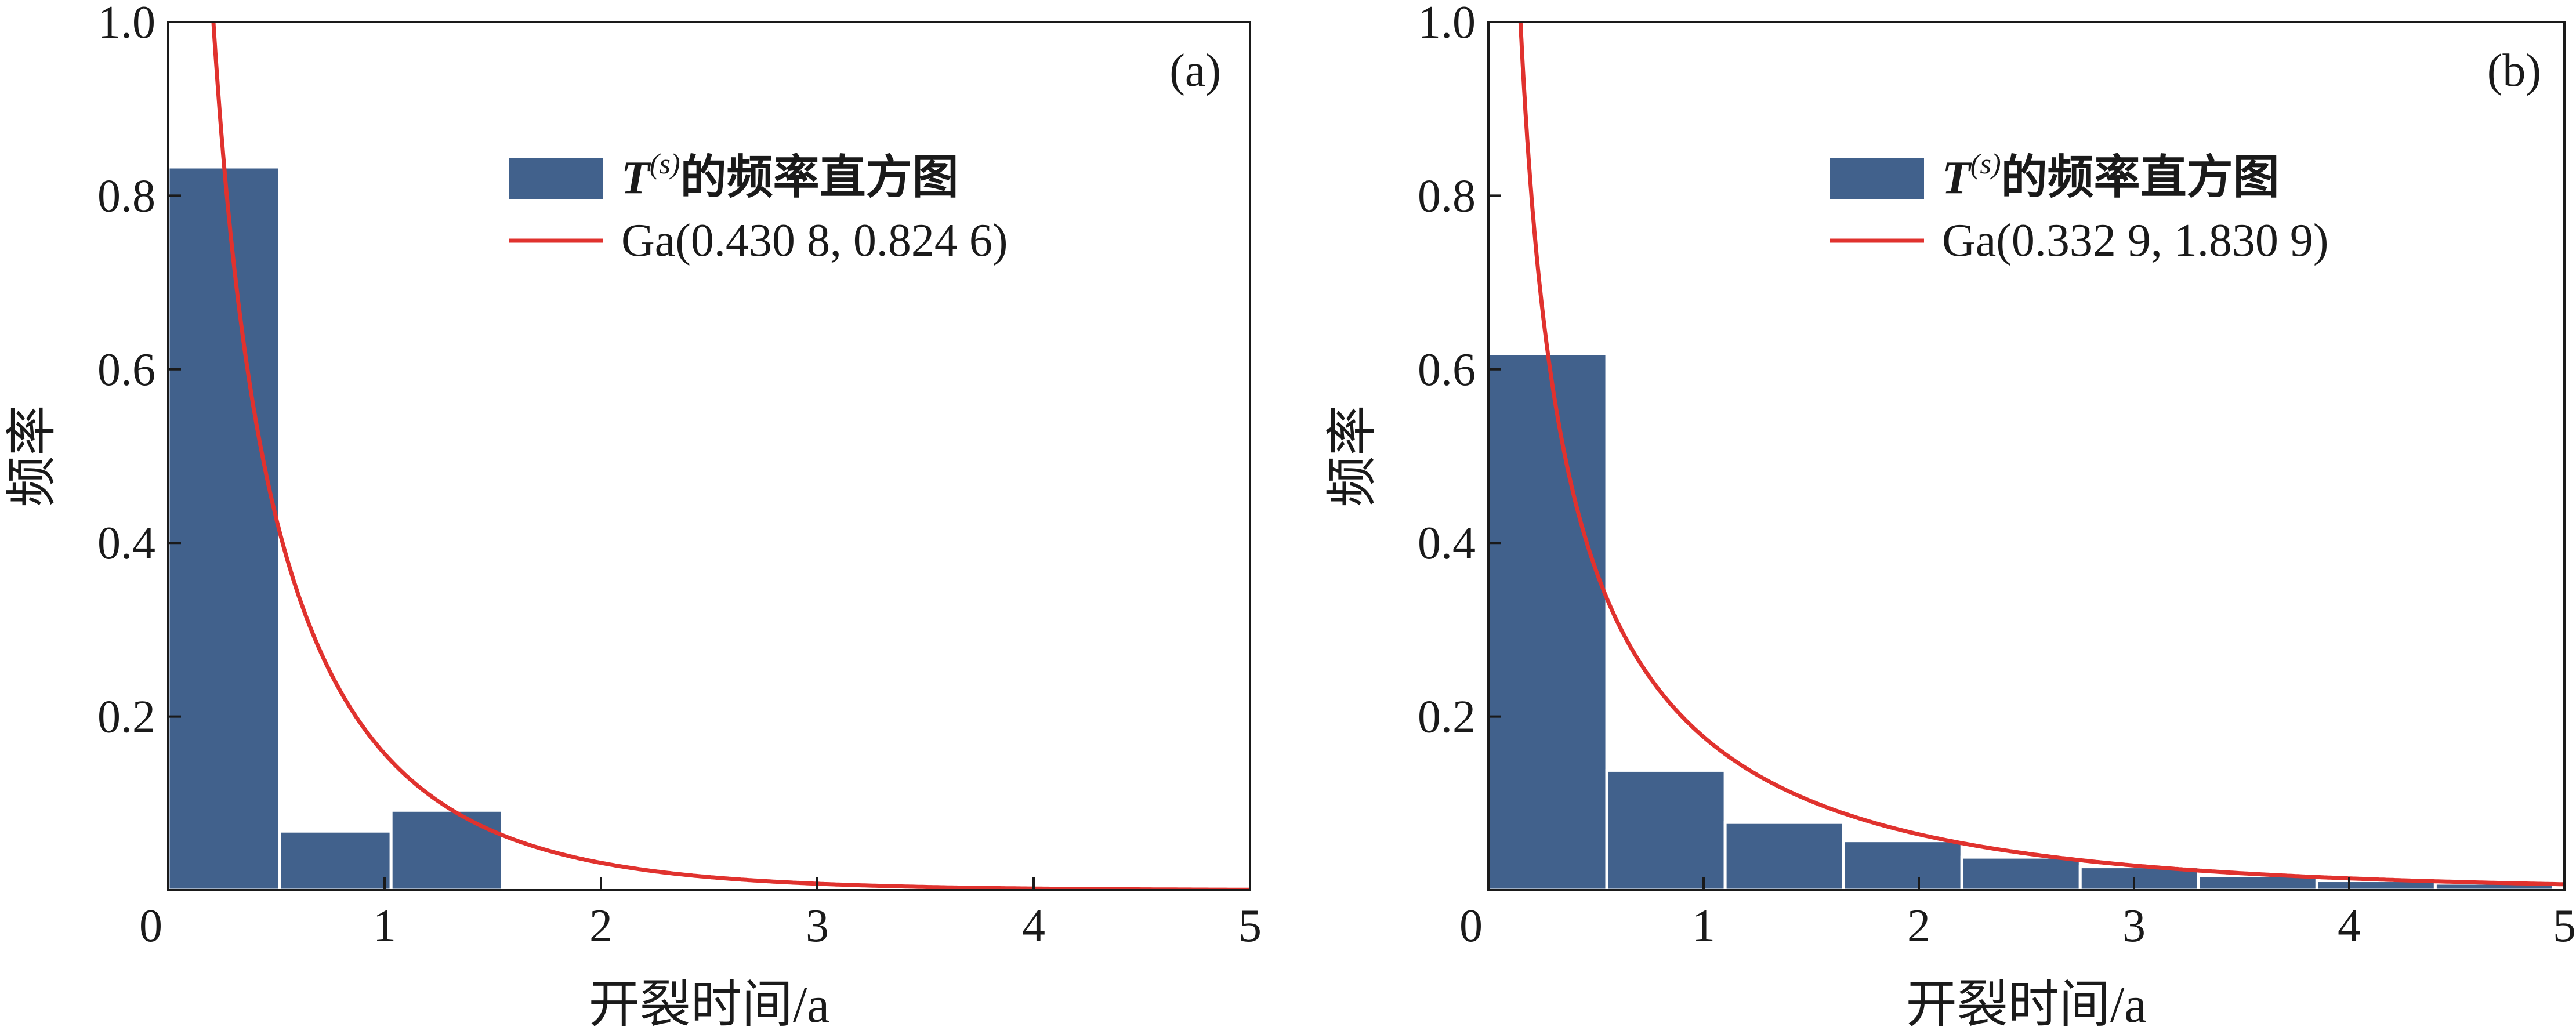 The width and height of the screenshot is (2576, 1034). Describe the element at coordinates (2514, 70) in the screenshot. I see `panel-tag: (b)` at that location.